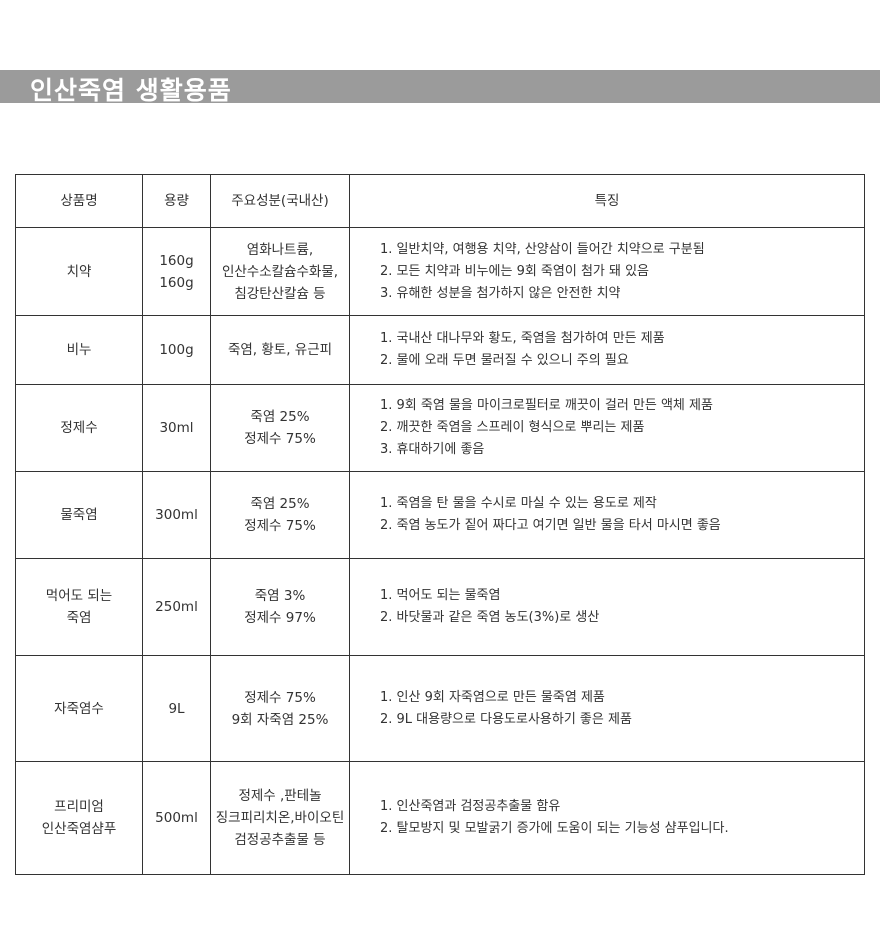 This screenshot has height=932, width=880. I want to click on volume-line: 250ml, so click(176, 607).